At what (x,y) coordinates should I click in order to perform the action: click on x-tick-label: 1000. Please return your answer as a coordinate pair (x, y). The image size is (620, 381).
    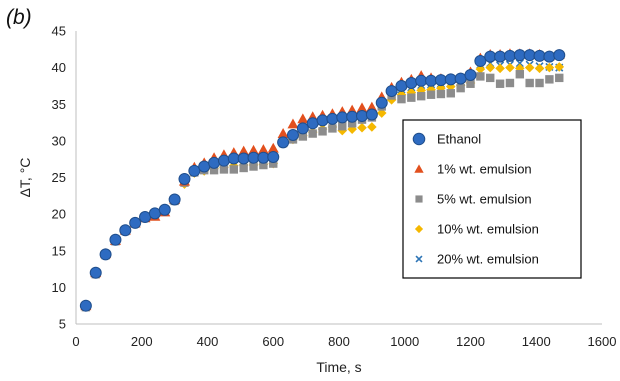
    Looking at the image, I should click on (404, 341).